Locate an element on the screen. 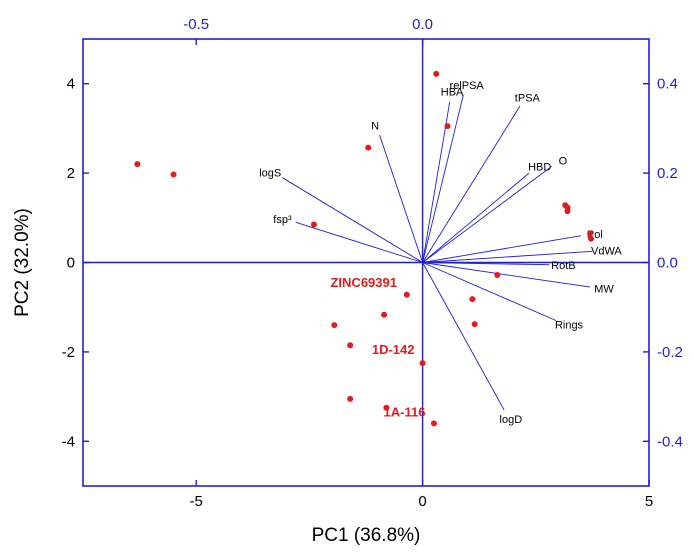  x-tick-label: -5 is located at coordinates (196, 501).